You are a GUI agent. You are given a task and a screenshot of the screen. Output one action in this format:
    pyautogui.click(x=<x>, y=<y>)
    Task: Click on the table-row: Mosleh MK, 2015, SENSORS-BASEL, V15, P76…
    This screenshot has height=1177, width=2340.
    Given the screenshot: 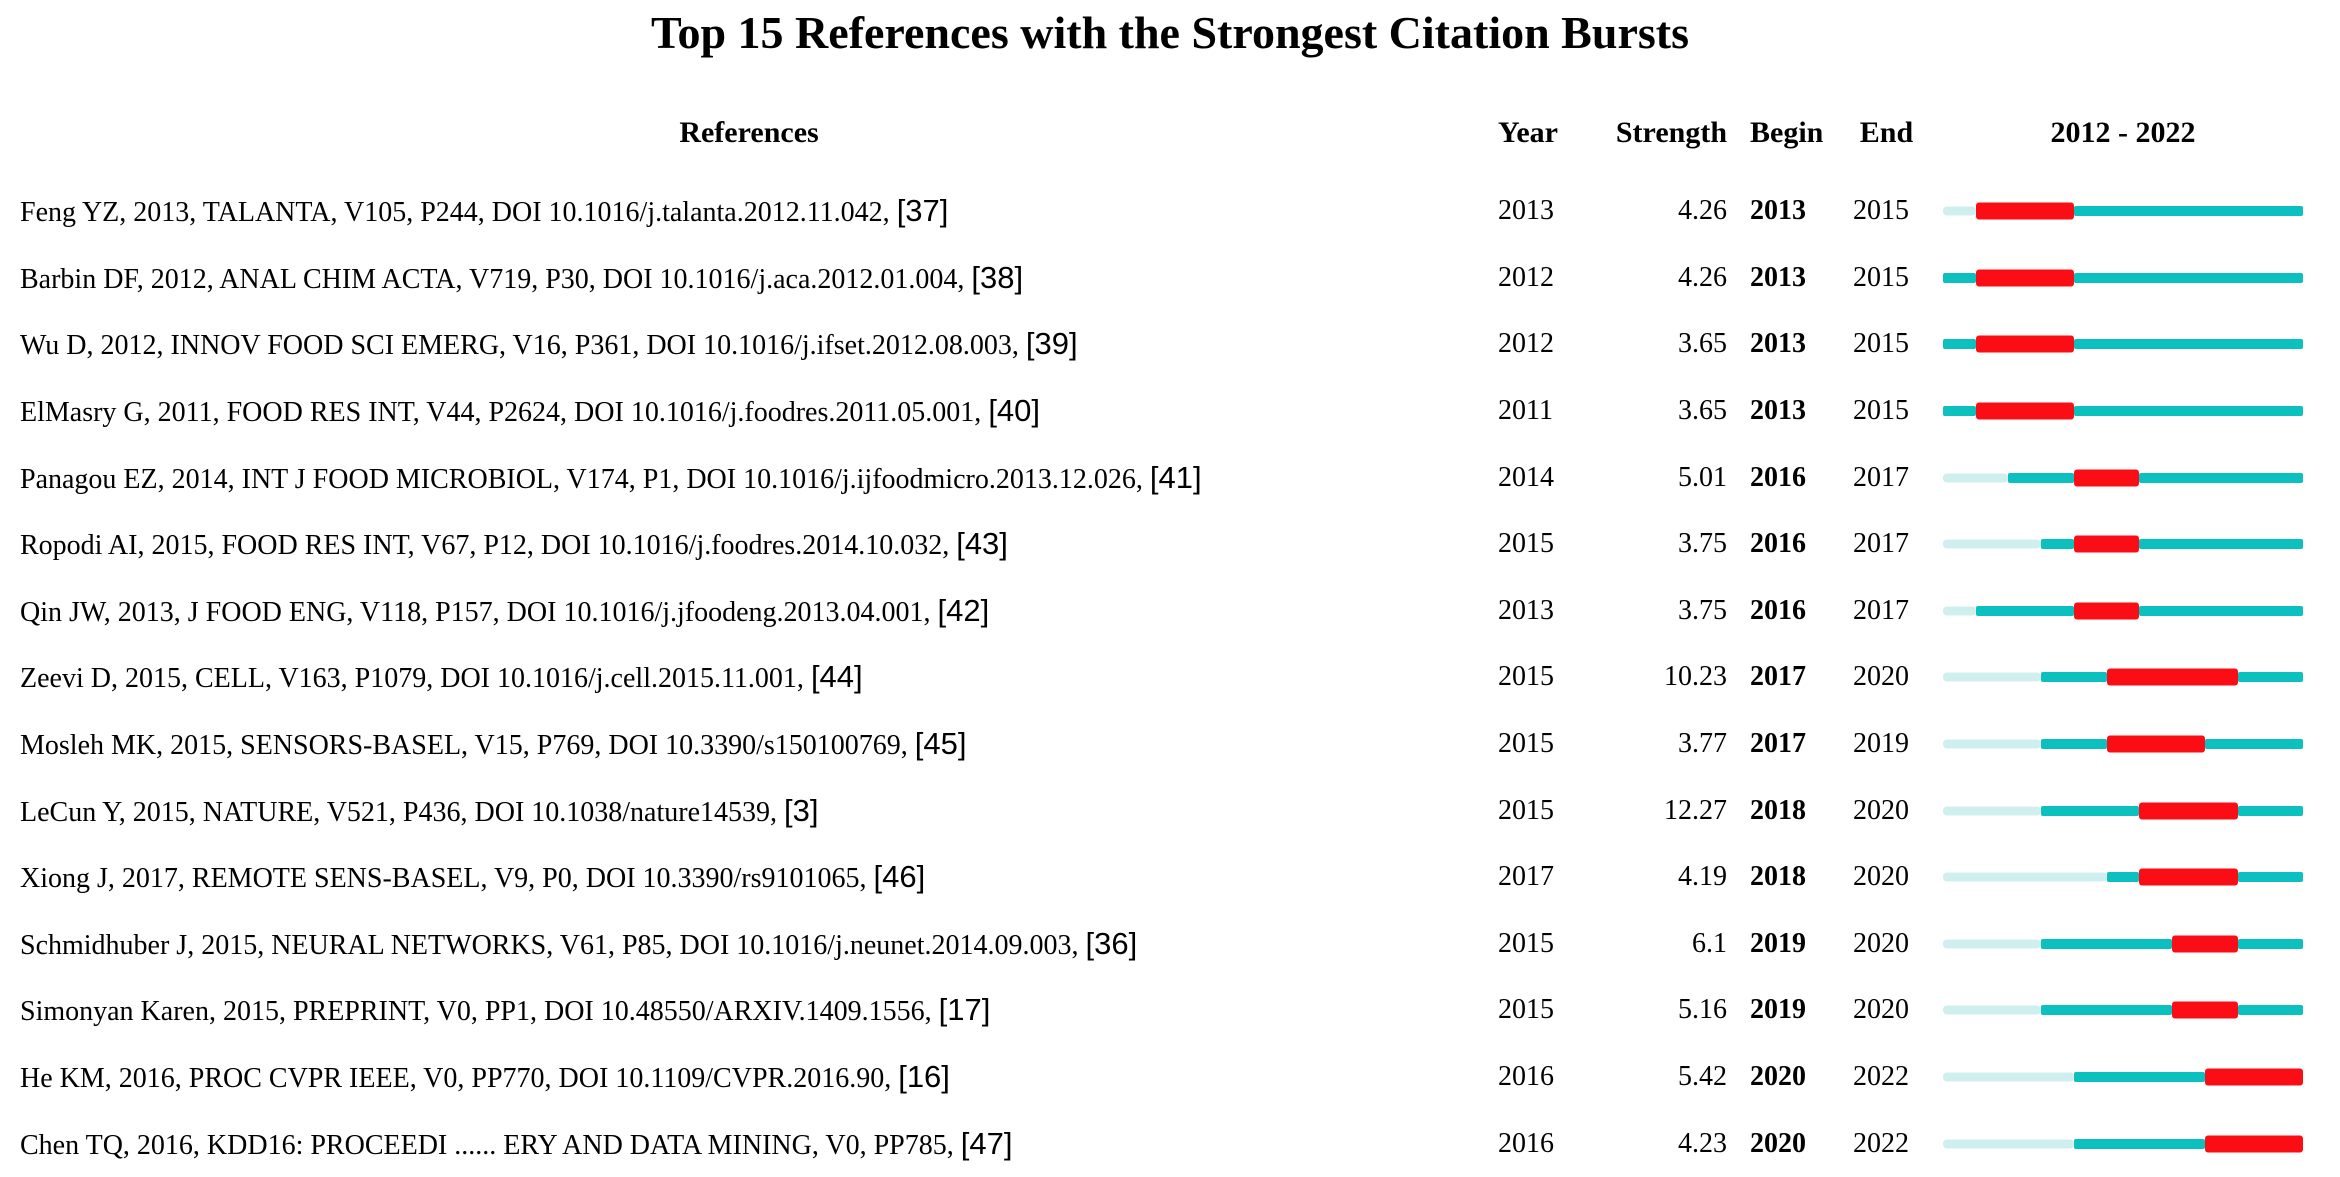 What is the action you would take?
    pyautogui.click(x=1170, y=744)
    